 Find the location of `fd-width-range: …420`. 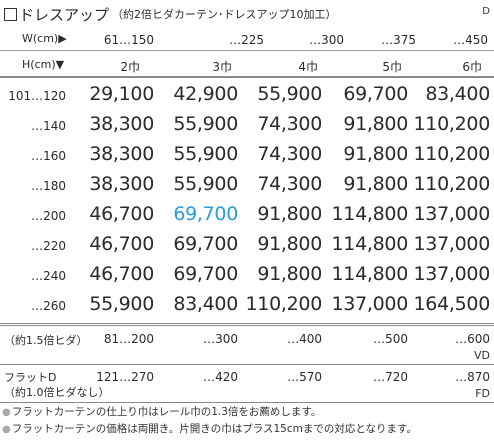

fd-width-range: …420 is located at coordinates (220, 377).